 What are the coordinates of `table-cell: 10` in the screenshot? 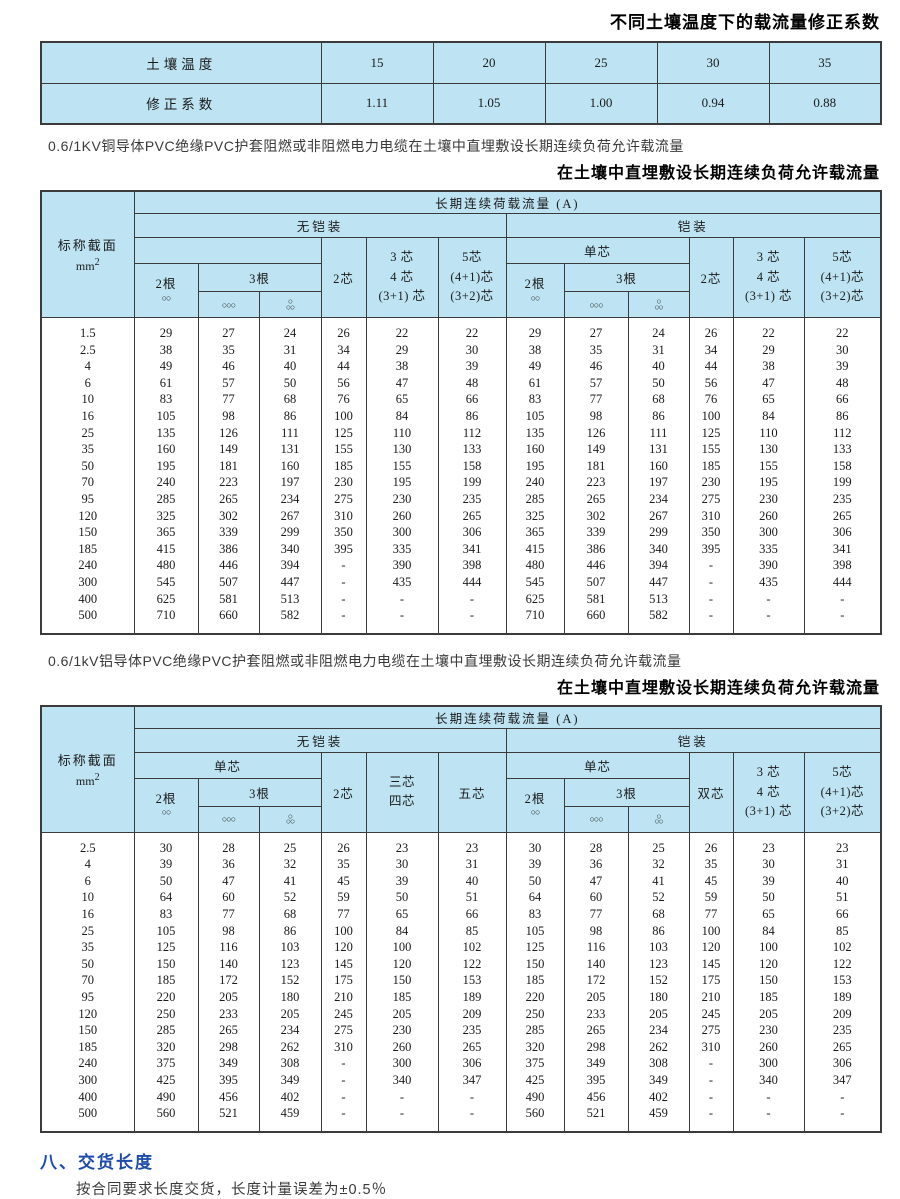 It's located at (87, 898).